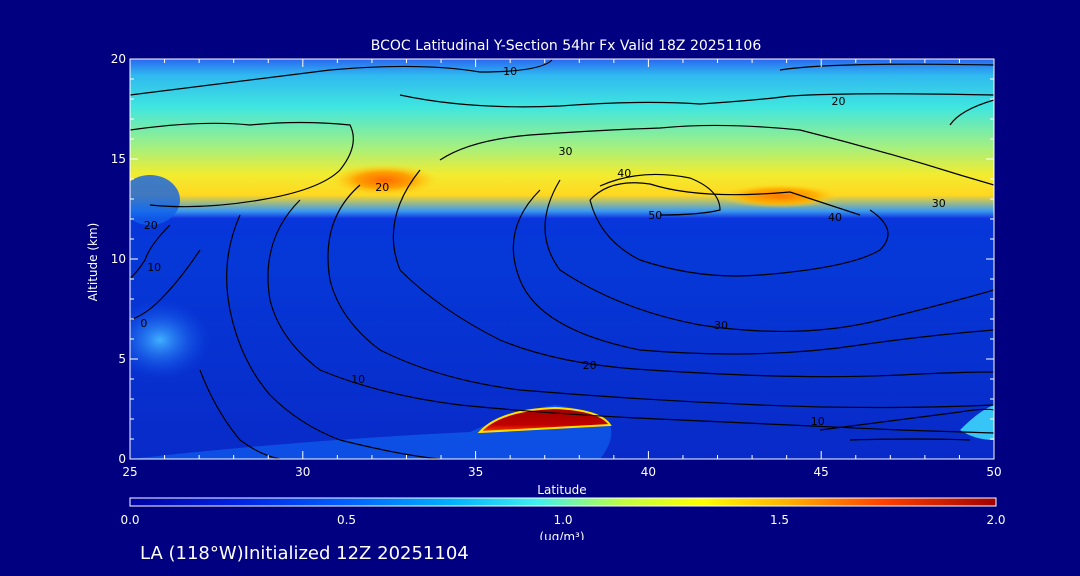 This screenshot has width=1080, height=576. What do you see at coordinates (170, 340) in the screenshot?
I see `field-low-level-plume` at bounding box center [170, 340].